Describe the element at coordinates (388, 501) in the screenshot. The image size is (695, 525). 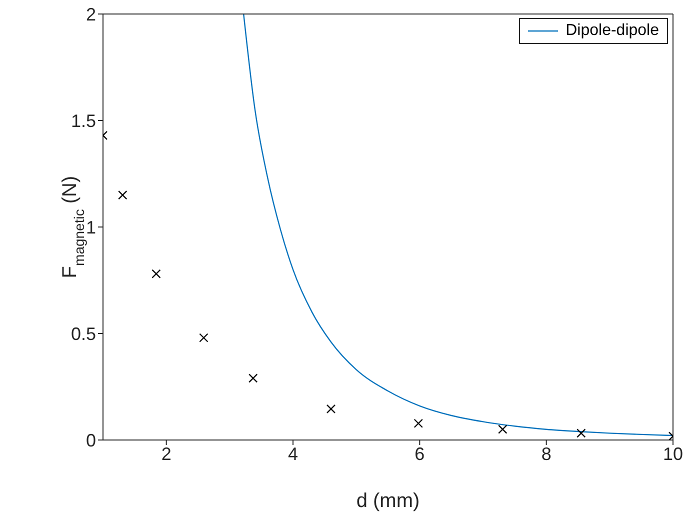
I see `x-axis-title: d (mm)` at that location.